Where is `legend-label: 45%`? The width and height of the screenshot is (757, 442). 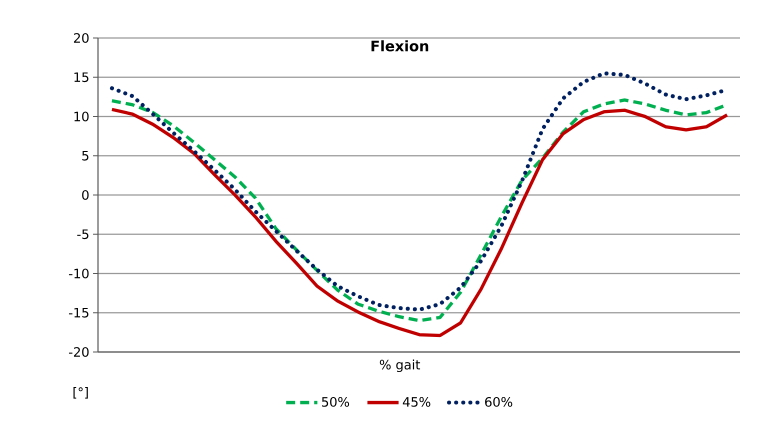
legend-label: 45% is located at coordinates (416, 402).